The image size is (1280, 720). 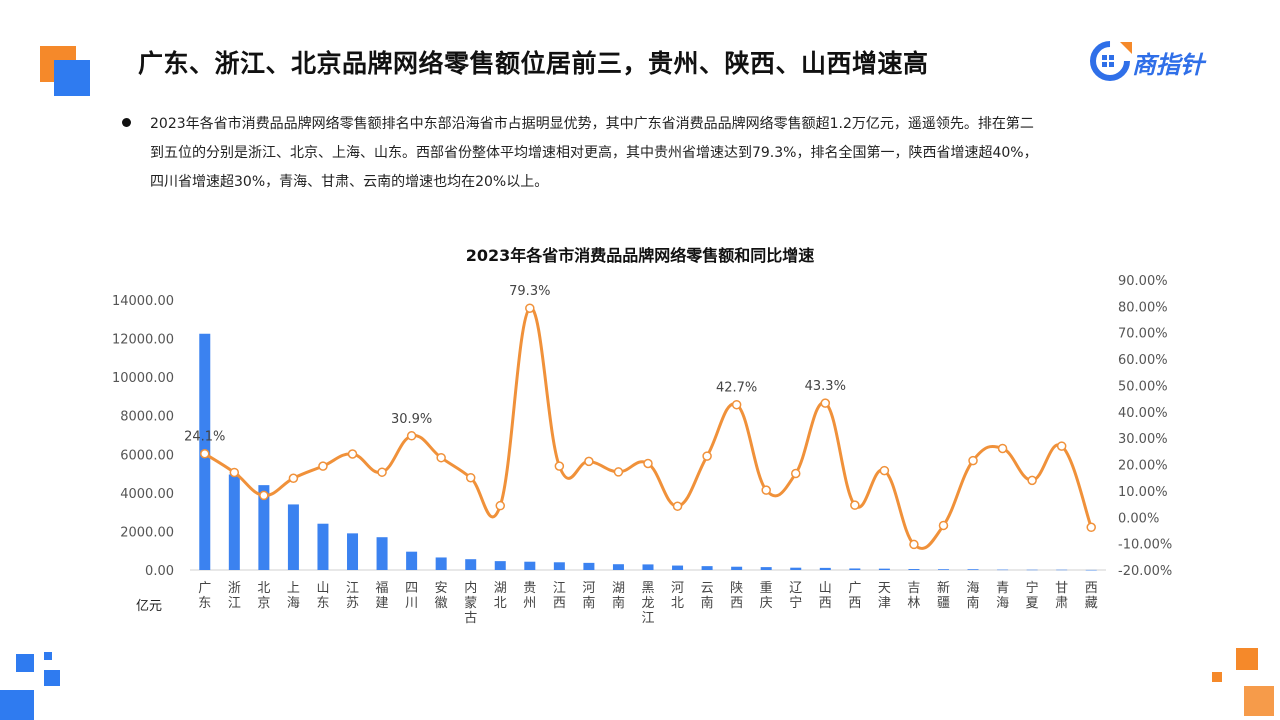 I want to click on category-label: 山西, so click(x=825, y=596).